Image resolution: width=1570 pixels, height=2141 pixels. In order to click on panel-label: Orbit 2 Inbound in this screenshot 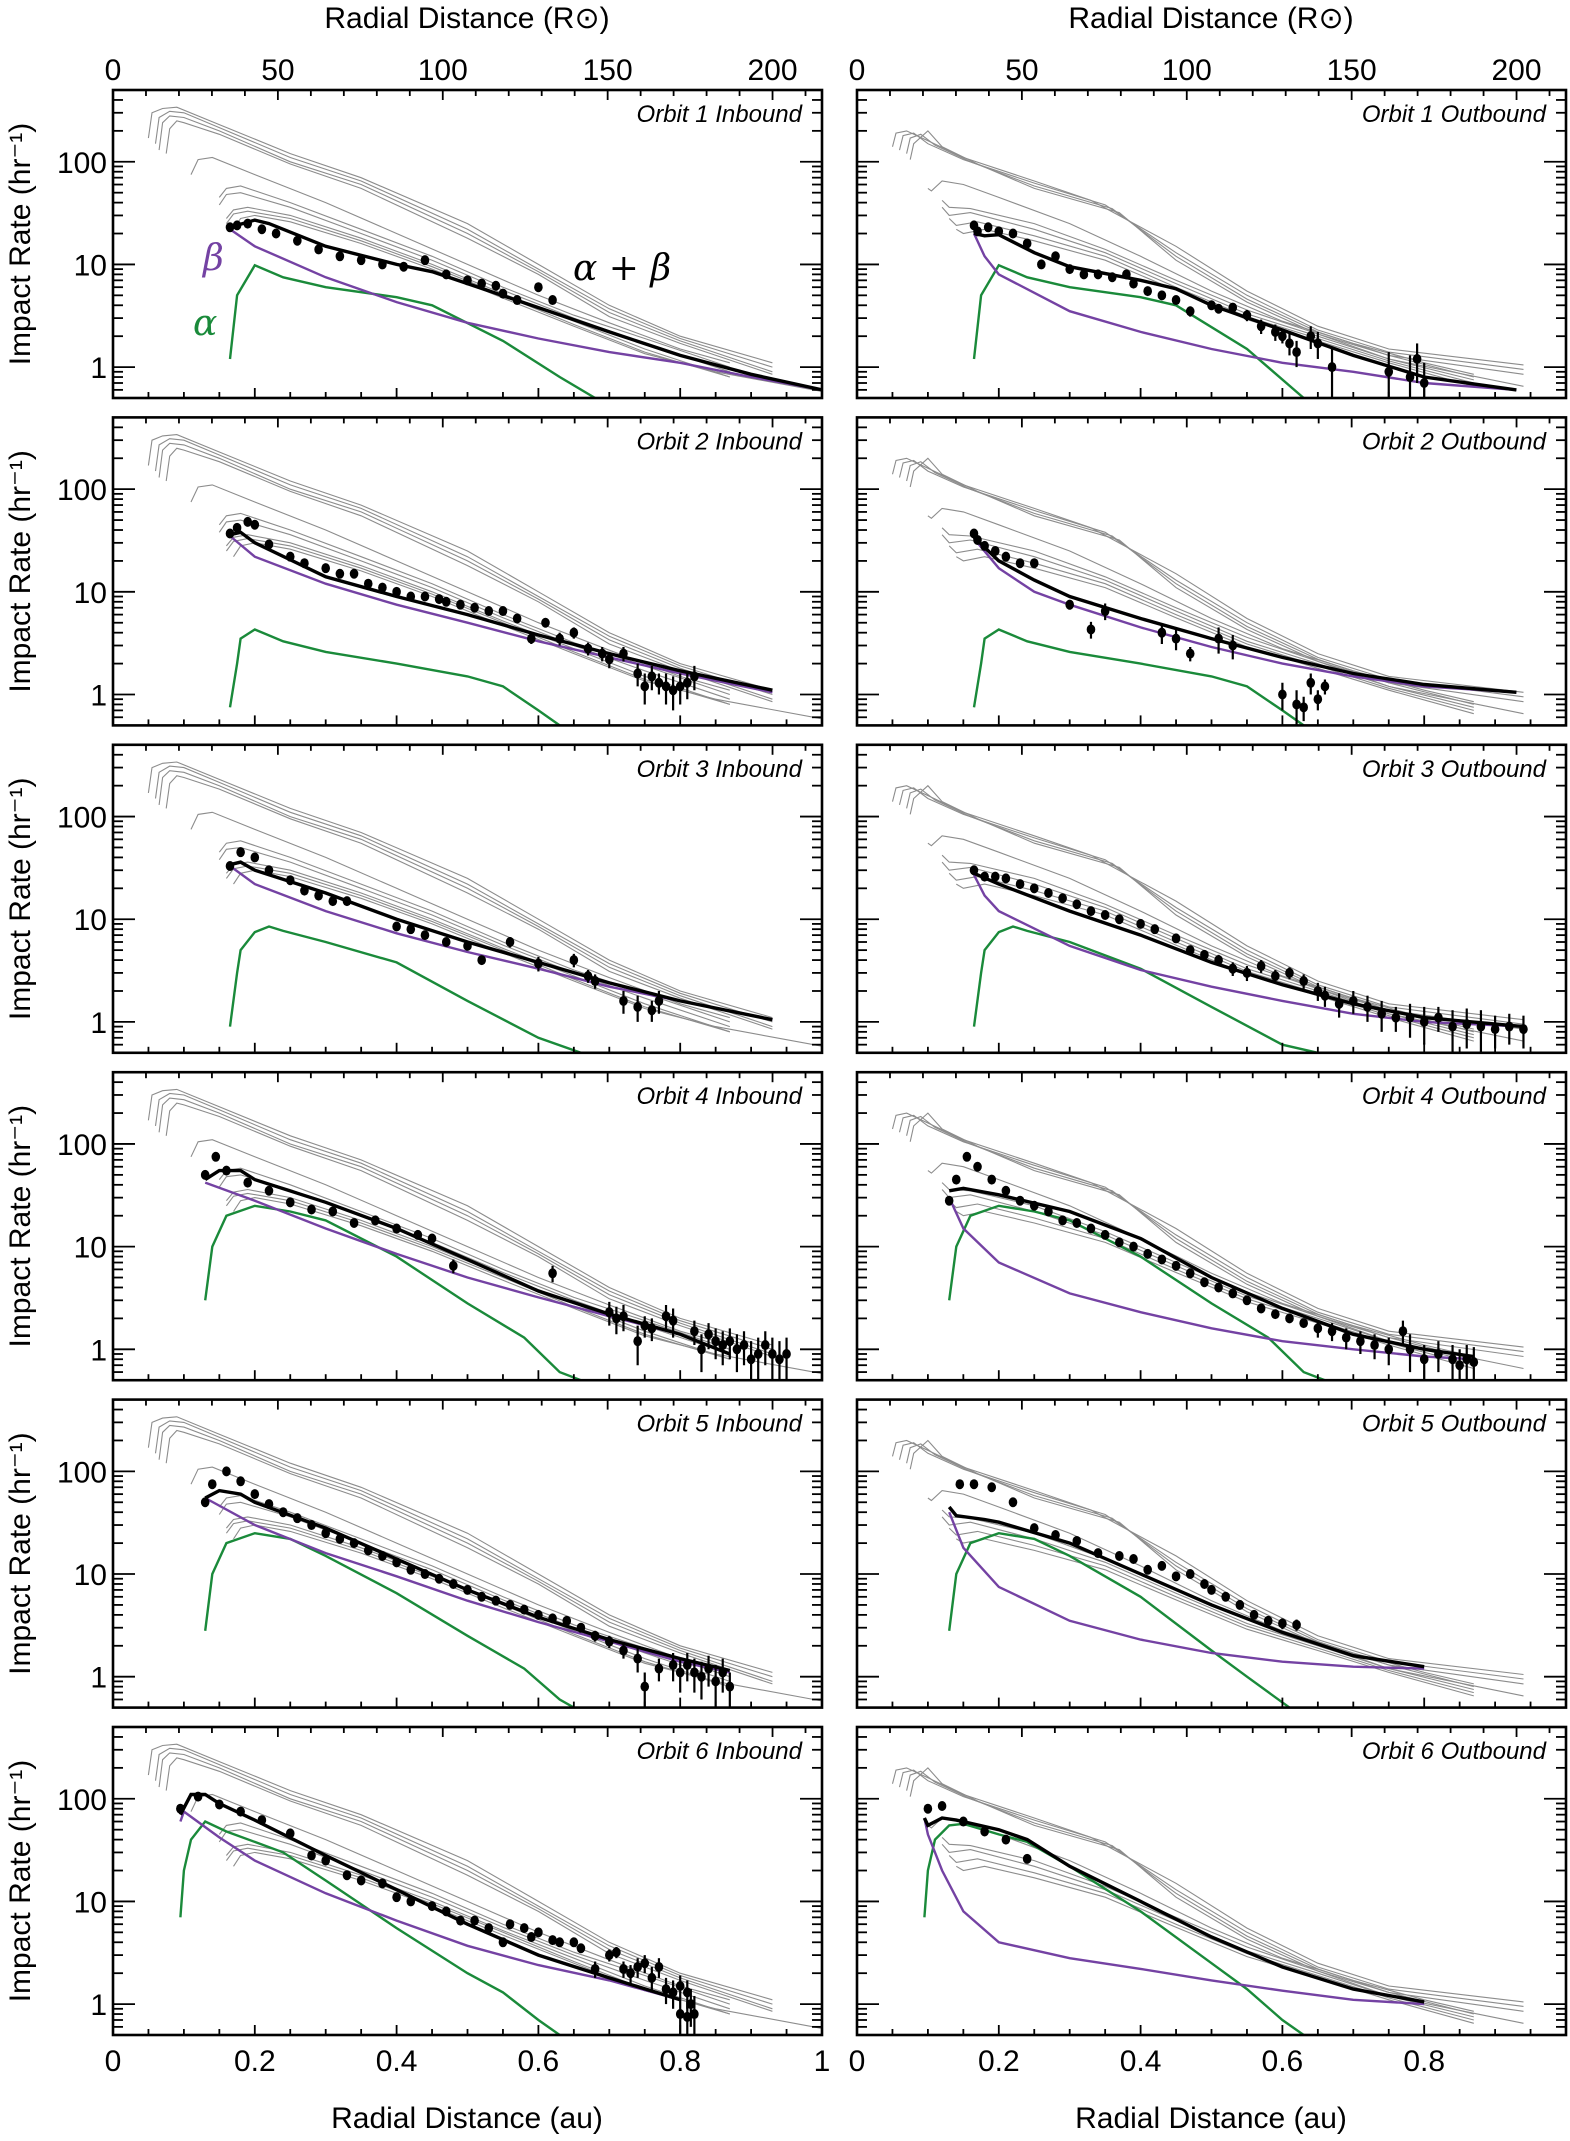, I will do `click(720, 441)`.